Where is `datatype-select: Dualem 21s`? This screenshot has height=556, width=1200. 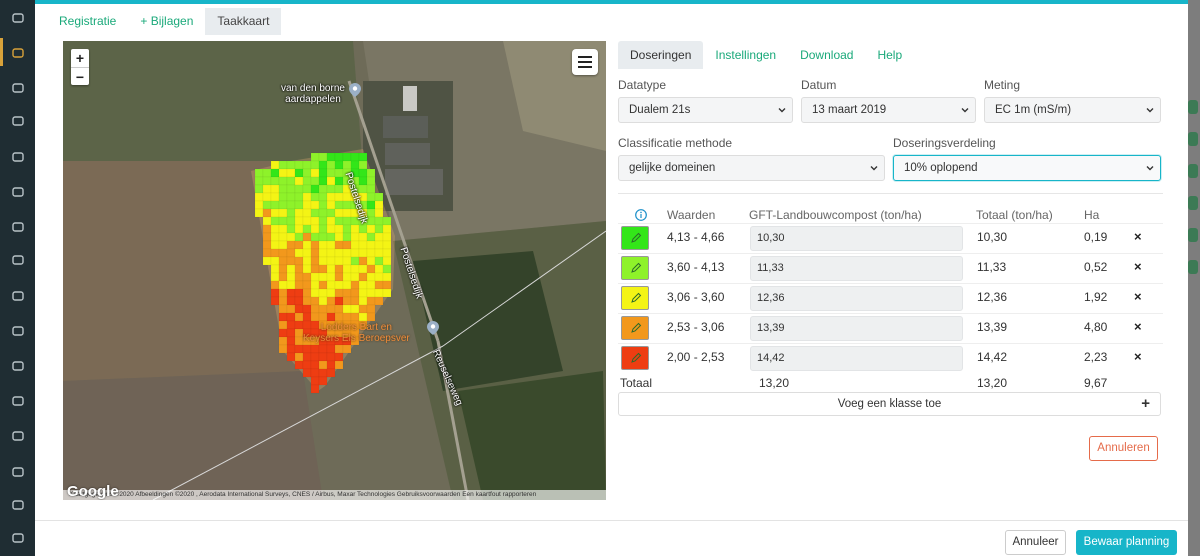
datatype-select: Dualem 21s is located at coordinates (705, 110).